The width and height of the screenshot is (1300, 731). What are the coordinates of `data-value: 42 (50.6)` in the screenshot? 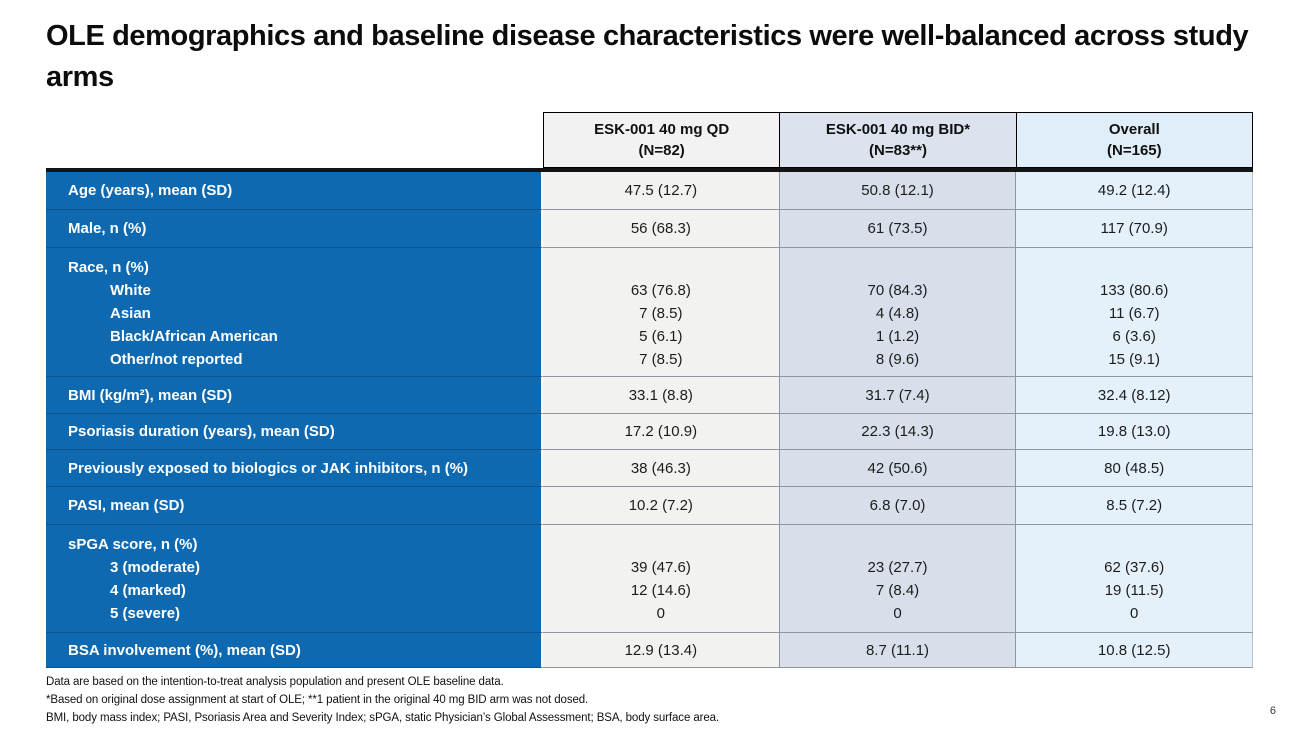 It's located at (897, 468).